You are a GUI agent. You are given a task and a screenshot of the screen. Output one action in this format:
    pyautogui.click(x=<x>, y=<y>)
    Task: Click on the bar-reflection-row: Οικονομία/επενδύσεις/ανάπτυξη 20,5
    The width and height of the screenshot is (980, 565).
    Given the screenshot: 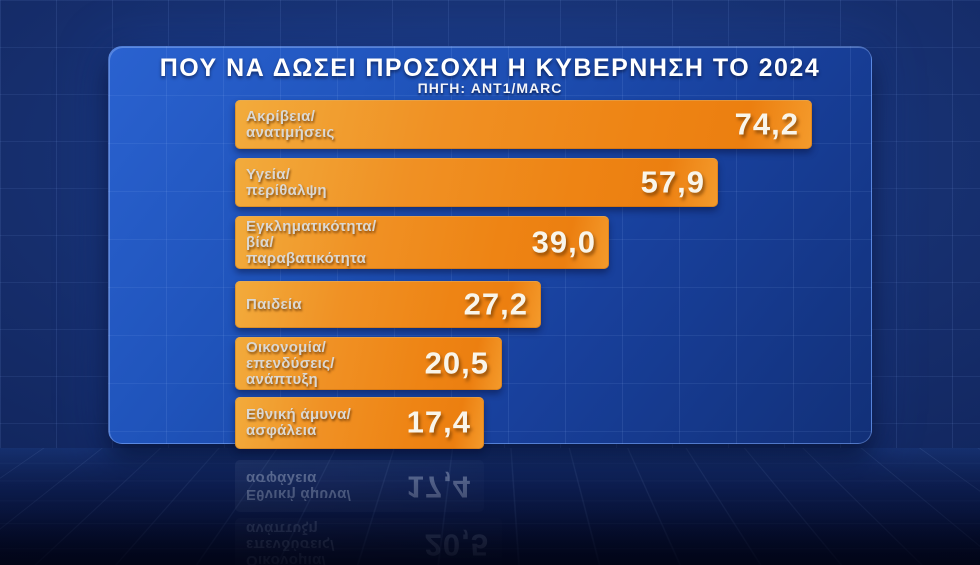 What is the action you would take?
    pyautogui.click(x=368, y=541)
    